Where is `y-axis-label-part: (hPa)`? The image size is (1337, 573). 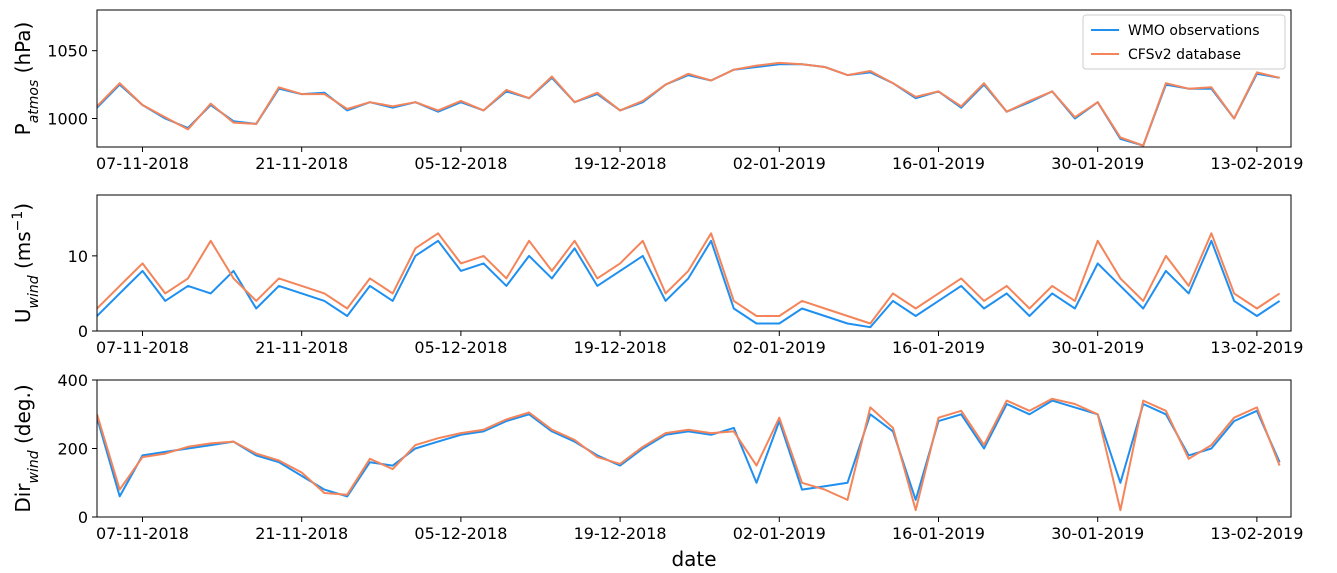
y-axis-label-part: (hPa) is located at coordinates (23, 51).